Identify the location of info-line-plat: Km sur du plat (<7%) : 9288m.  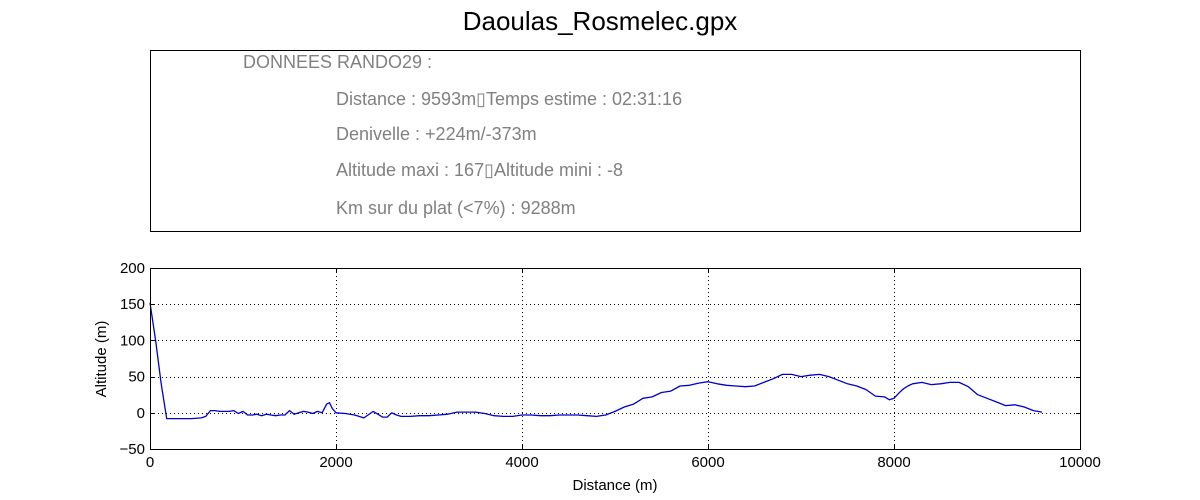
(456, 208).